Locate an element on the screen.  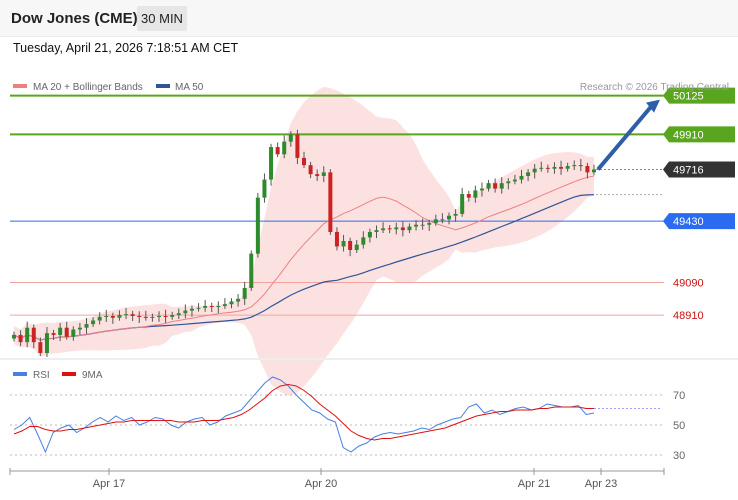
x-tick-Apr-20: Apr 20 is located at coordinates (321, 484).